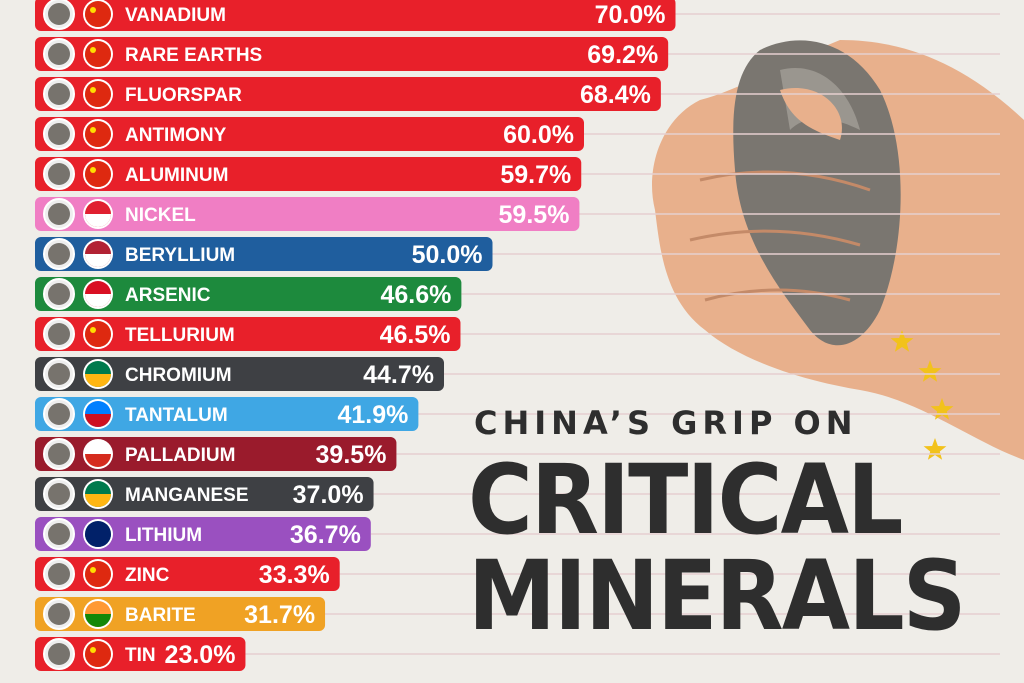 The height and width of the screenshot is (683, 1024). Describe the element at coordinates (351, 455) in the screenshot. I see `value-label: 39.5%` at that location.